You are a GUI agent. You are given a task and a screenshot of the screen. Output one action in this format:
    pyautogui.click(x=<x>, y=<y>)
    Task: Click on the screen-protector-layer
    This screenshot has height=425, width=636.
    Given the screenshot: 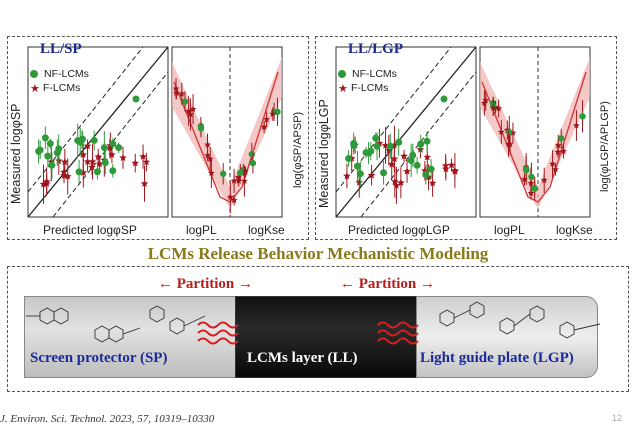 What is the action you would take?
    pyautogui.click(x=130, y=337)
    